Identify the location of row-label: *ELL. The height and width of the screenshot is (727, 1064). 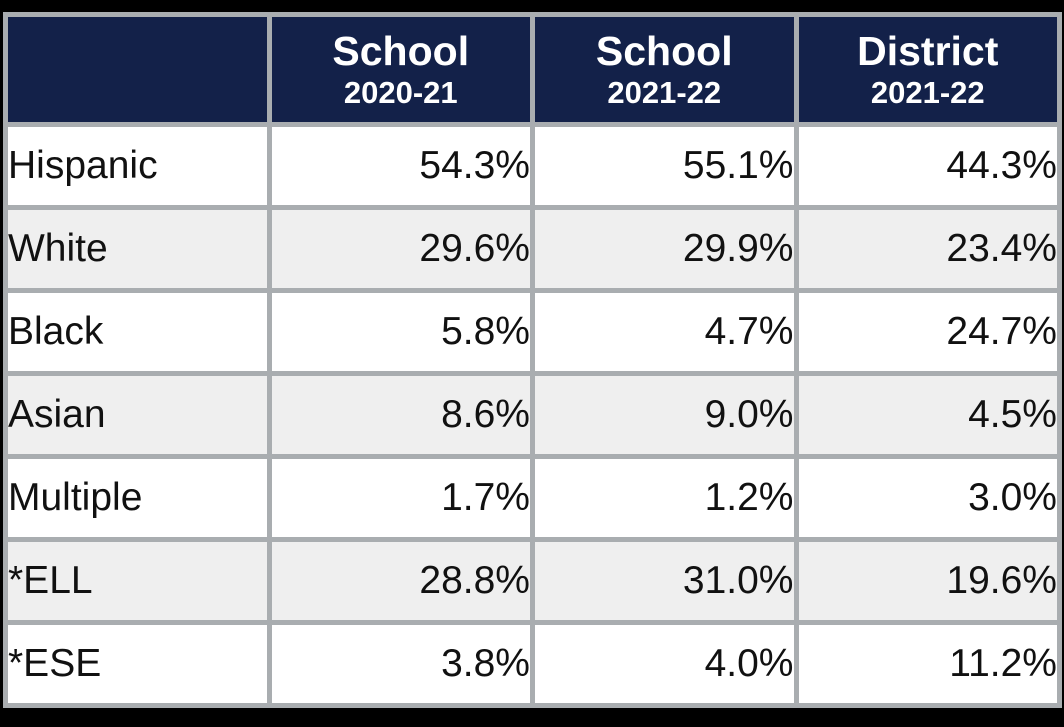
(137, 581).